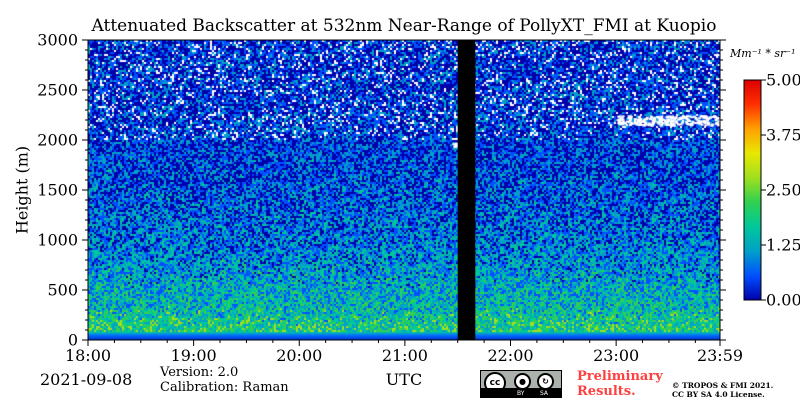  Describe the element at coordinates (723, 385) in the screenshot. I see `copyright-line: © TROPOS & FMI 2021.` at that location.